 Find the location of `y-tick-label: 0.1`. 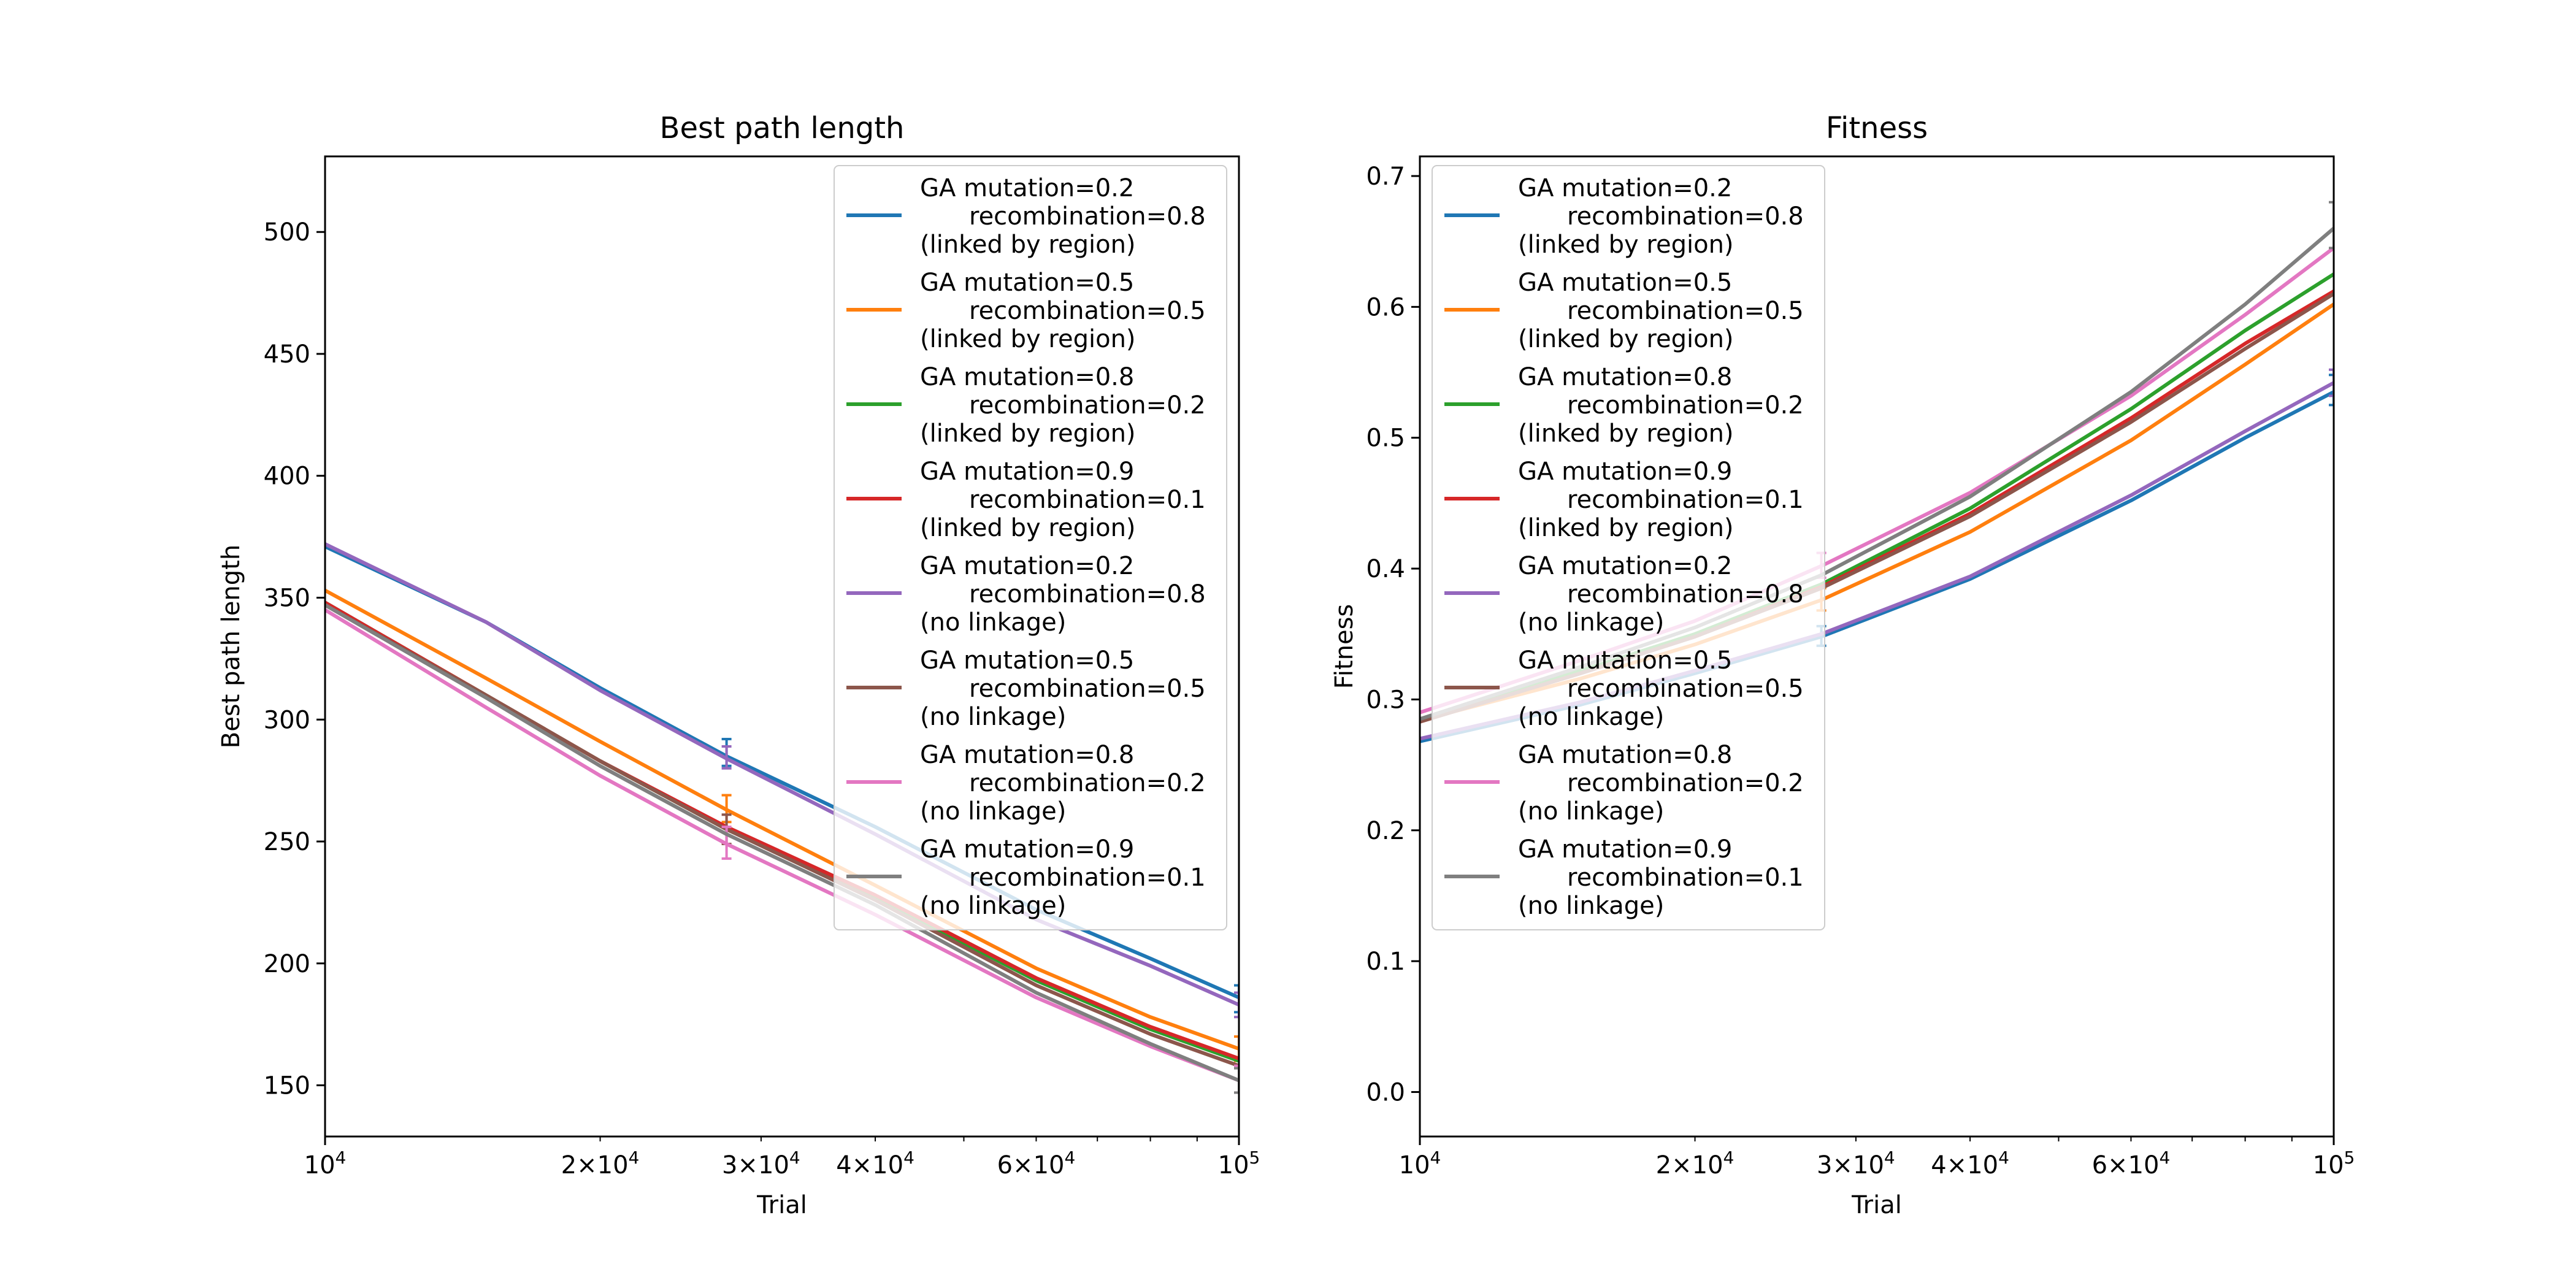

y-tick-label: 0.1 is located at coordinates (1385, 962).